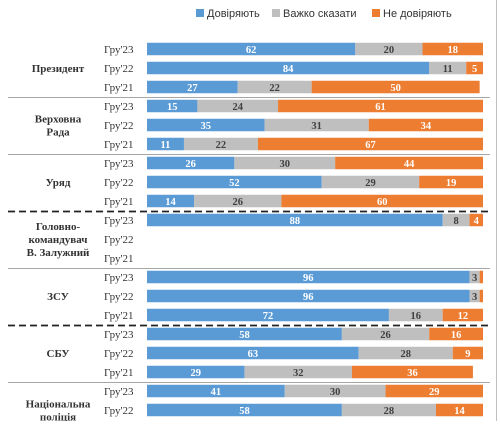 The height and width of the screenshot is (426, 500). I want to click on period-label-0-2: Гру'21, so click(119, 88).